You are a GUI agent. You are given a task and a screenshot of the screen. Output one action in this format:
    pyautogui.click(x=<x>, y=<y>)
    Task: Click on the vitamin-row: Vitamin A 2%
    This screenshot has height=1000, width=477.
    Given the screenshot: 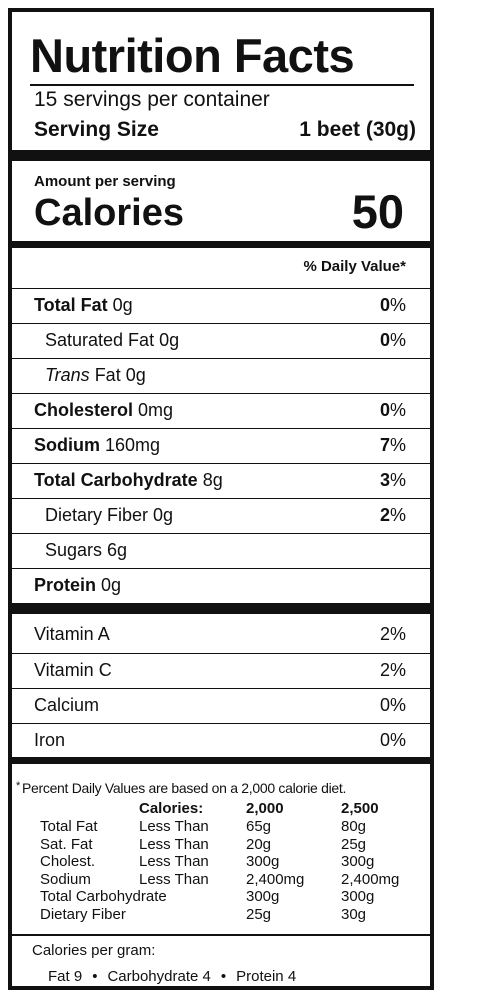 What is the action you would take?
    pyautogui.click(x=221, y=635)
    